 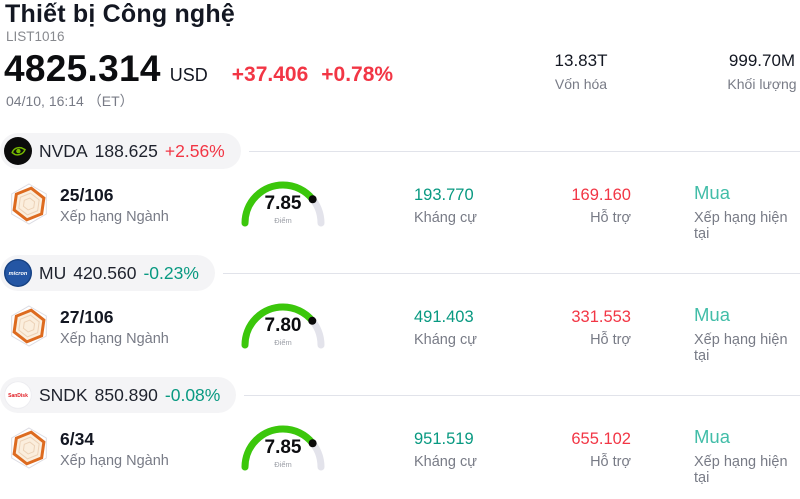 I want to click on resistance-value: 491.403, so click(x=444, y=317).